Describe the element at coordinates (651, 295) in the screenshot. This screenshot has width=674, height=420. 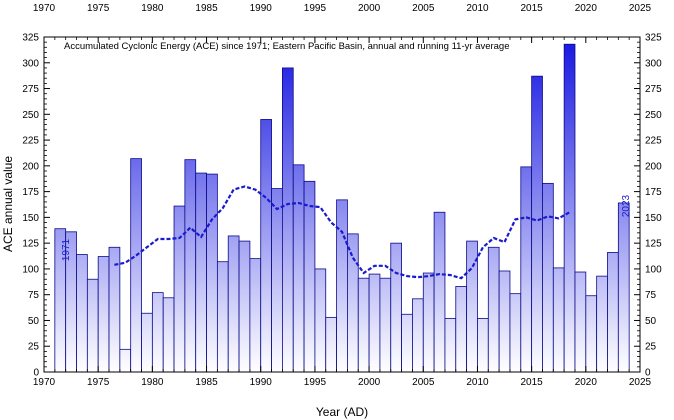
I see `y-tick-label-right: 75` at that location.